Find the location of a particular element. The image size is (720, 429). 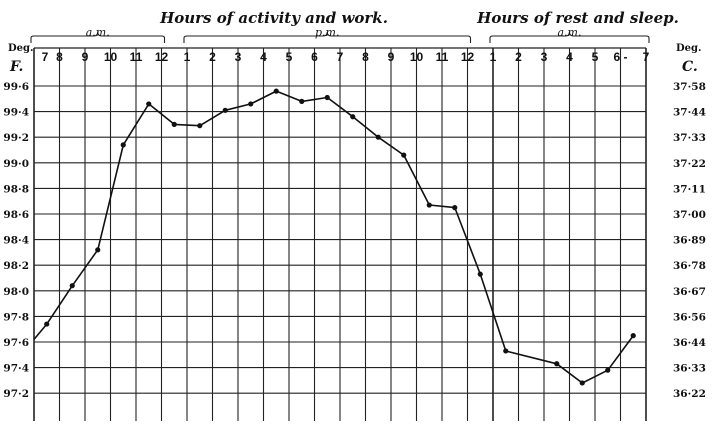

left-tick-label: 99·4 is located at coordinates (16, 113).